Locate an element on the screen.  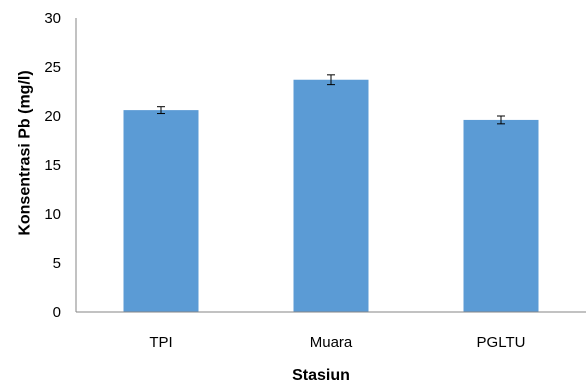
x-tick-label-muara: Muara is located at coordinates (331, 342).